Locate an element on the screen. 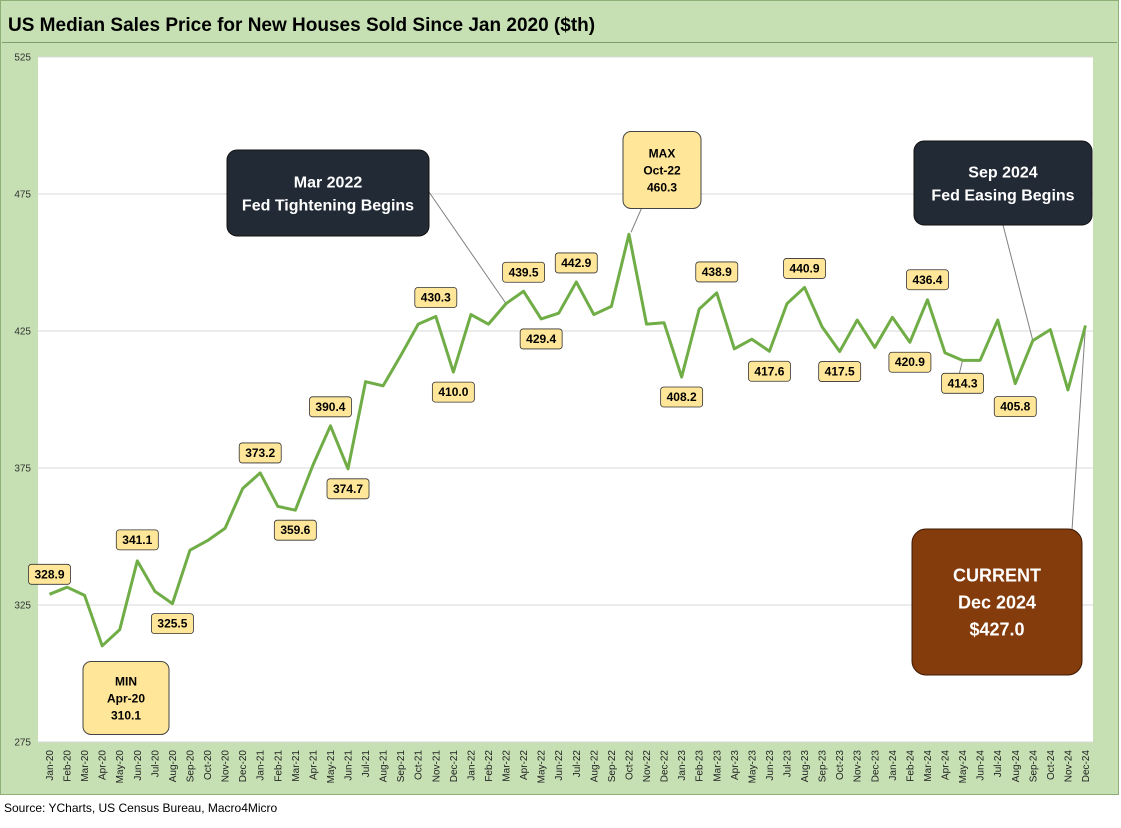 This screenshot has width=1121, height=828. data-label: 405.8 is located at coordinates (1015, 407).